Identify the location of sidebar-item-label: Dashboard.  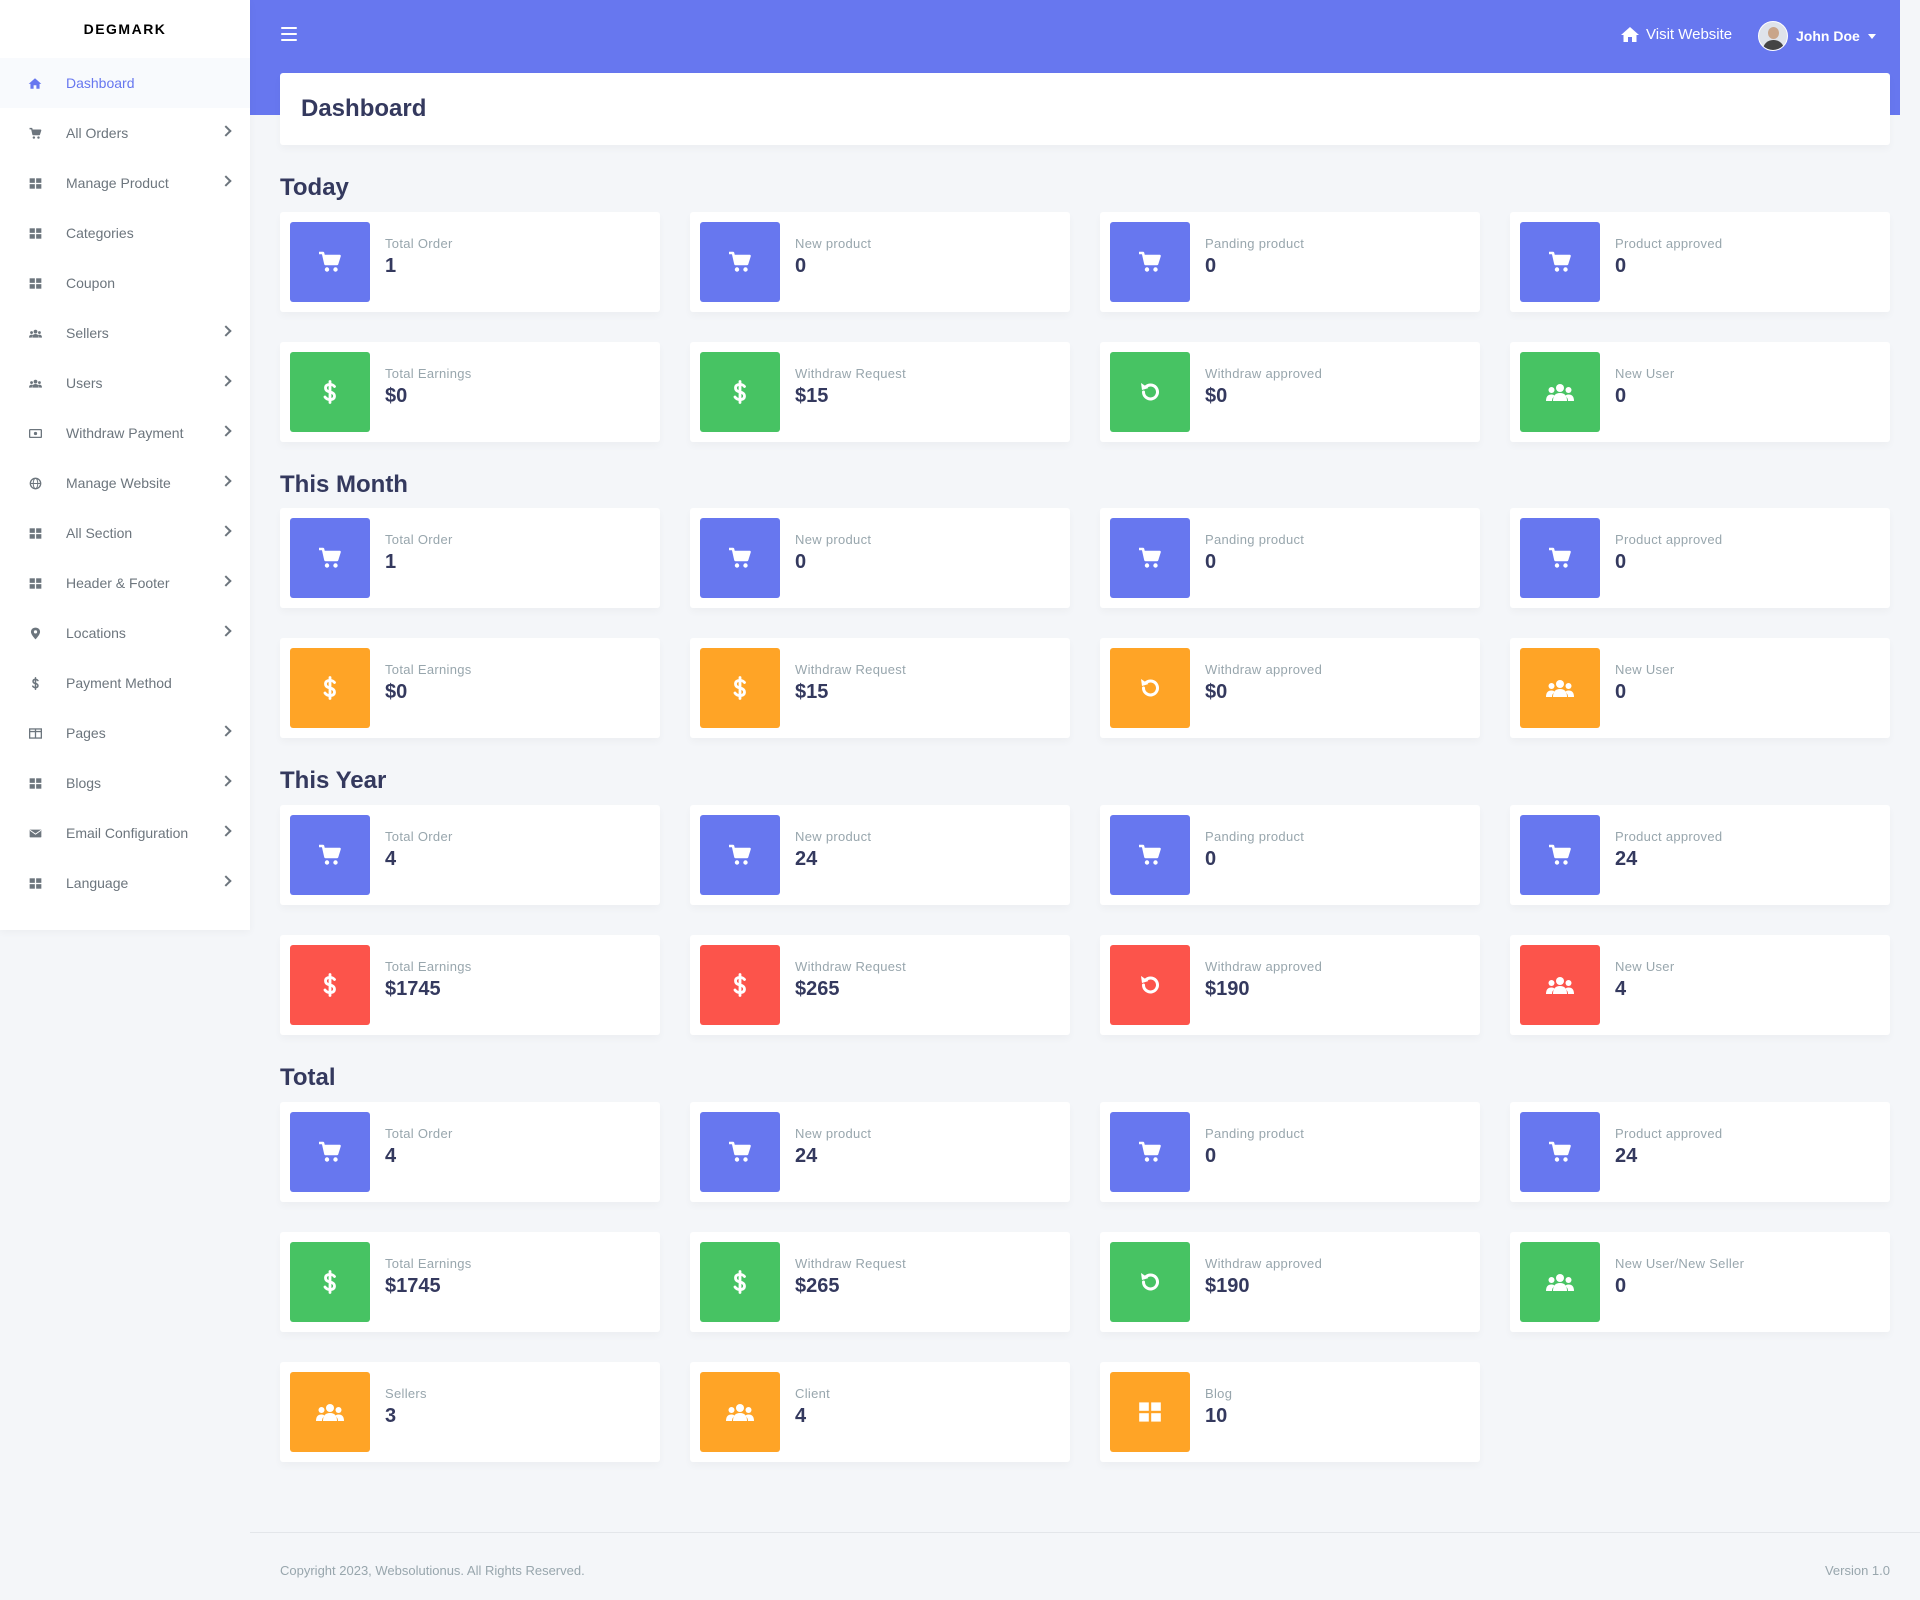
(100, 83).